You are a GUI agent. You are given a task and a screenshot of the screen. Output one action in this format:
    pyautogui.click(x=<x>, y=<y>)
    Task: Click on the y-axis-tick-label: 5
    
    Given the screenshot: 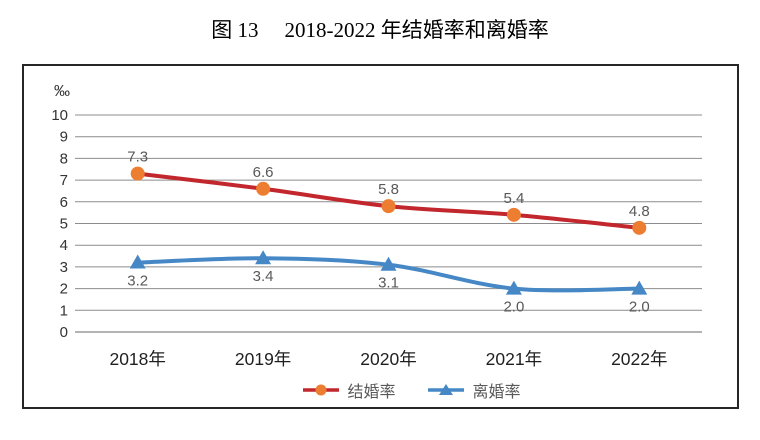 What is the action you would take?
    pyautogui.click(x=64, y=224)
    